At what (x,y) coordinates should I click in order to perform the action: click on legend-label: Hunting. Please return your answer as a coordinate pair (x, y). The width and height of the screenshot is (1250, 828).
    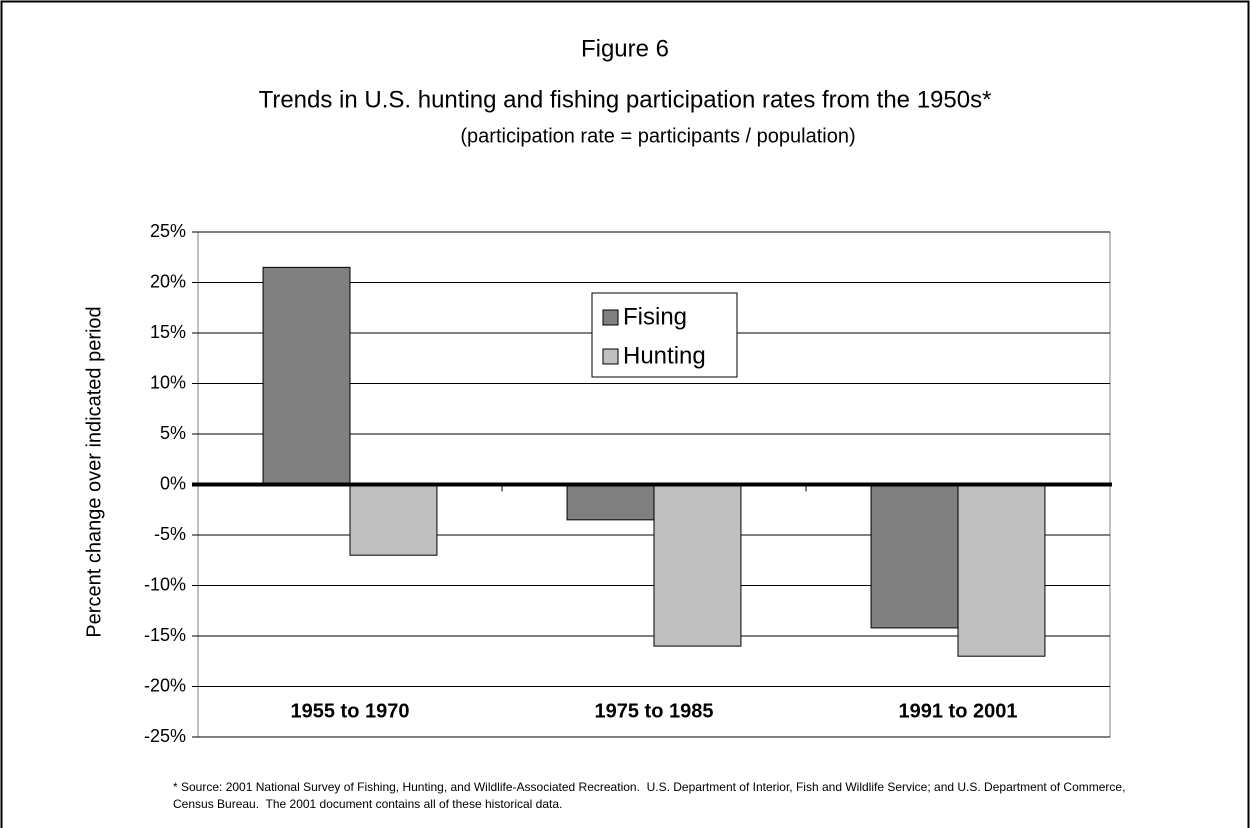
    Looking at the image, I should click on (664, 355).